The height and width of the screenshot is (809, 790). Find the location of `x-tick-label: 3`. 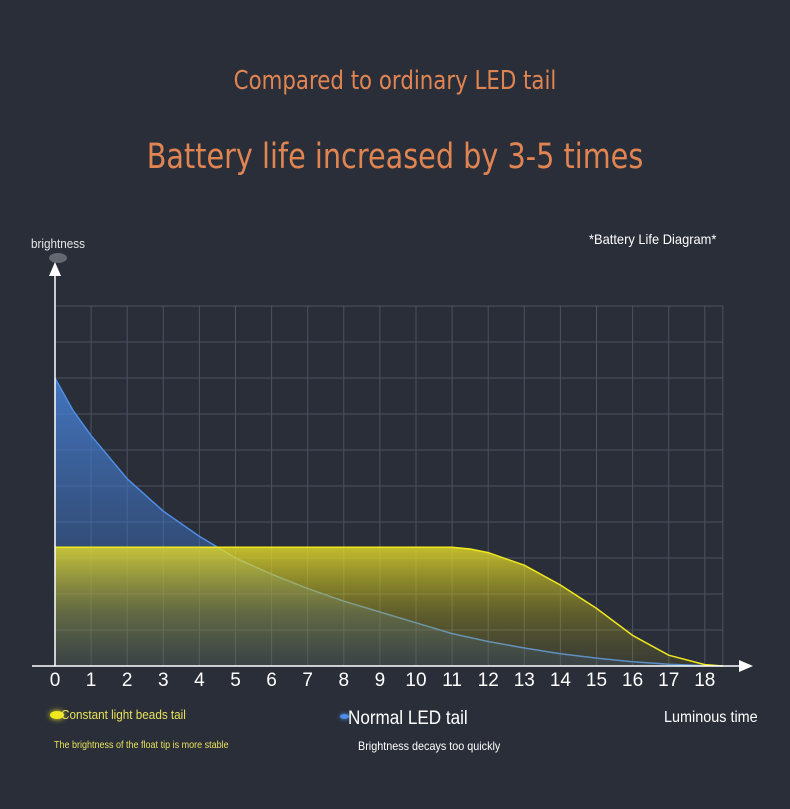

x-tick-label: 3 is located at coordinates (163, 680).